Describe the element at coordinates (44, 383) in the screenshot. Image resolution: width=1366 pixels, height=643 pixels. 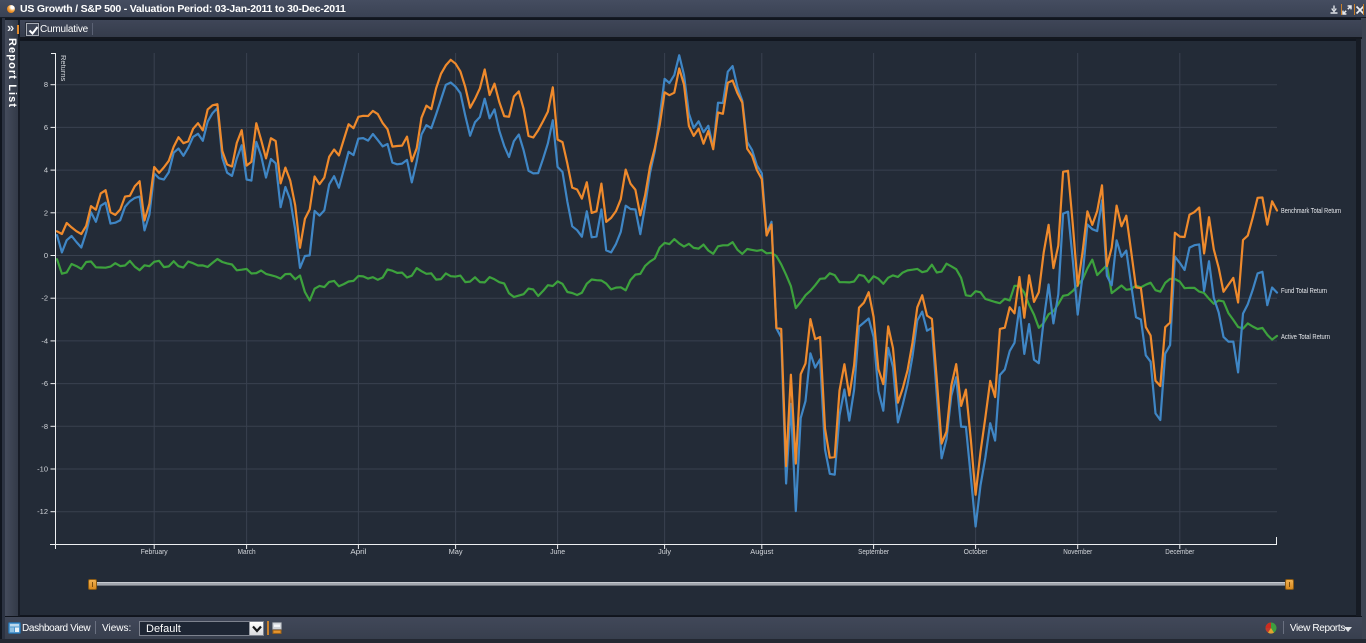
I see `svg-text: -6` at that location.